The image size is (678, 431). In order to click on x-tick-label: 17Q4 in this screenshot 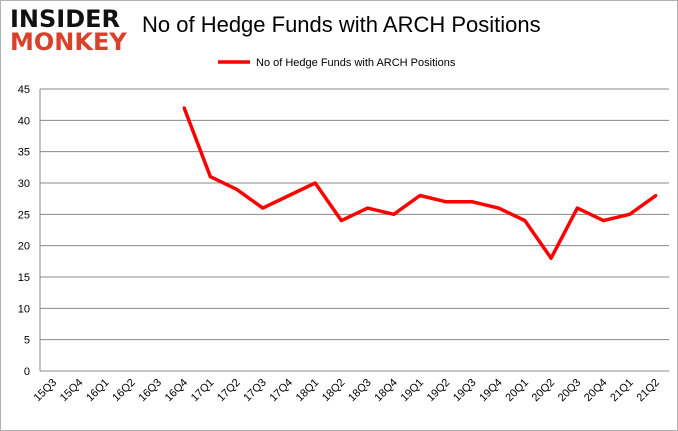, I will do `click(282, 391)`.